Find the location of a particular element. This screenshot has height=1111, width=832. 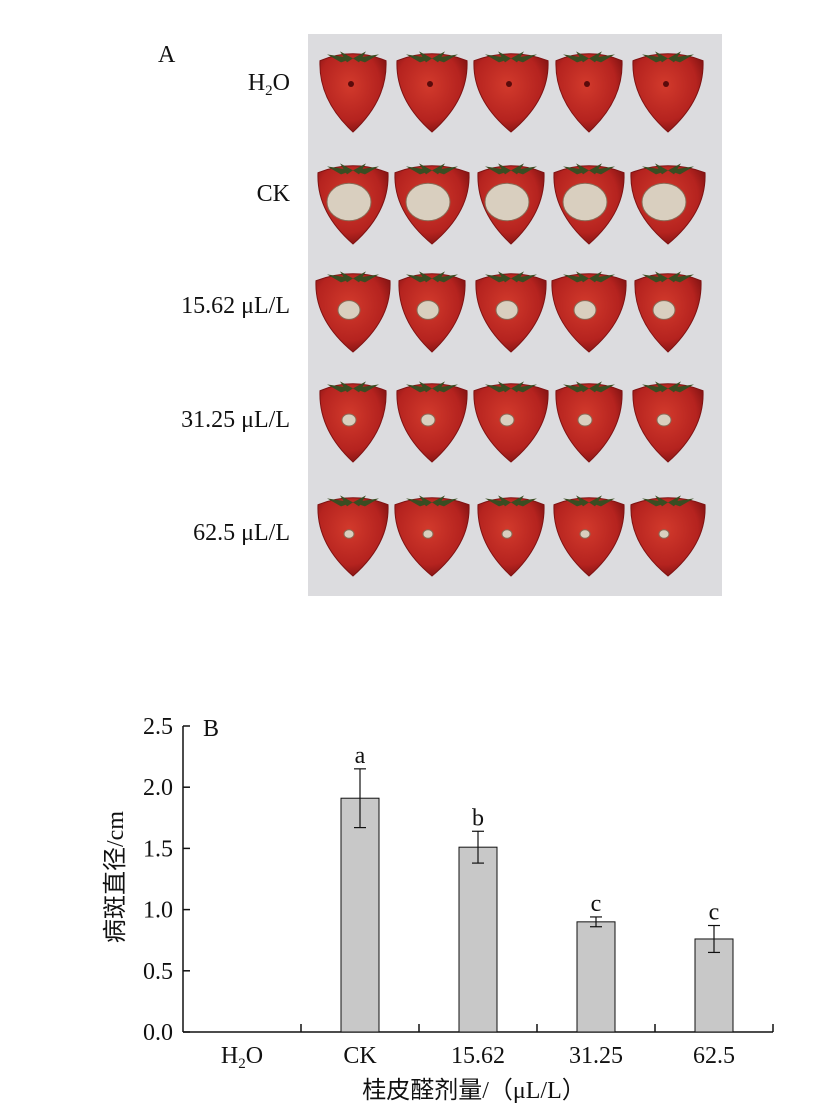

y-tick-label: 2.5 is located at coordinates (158, 727).